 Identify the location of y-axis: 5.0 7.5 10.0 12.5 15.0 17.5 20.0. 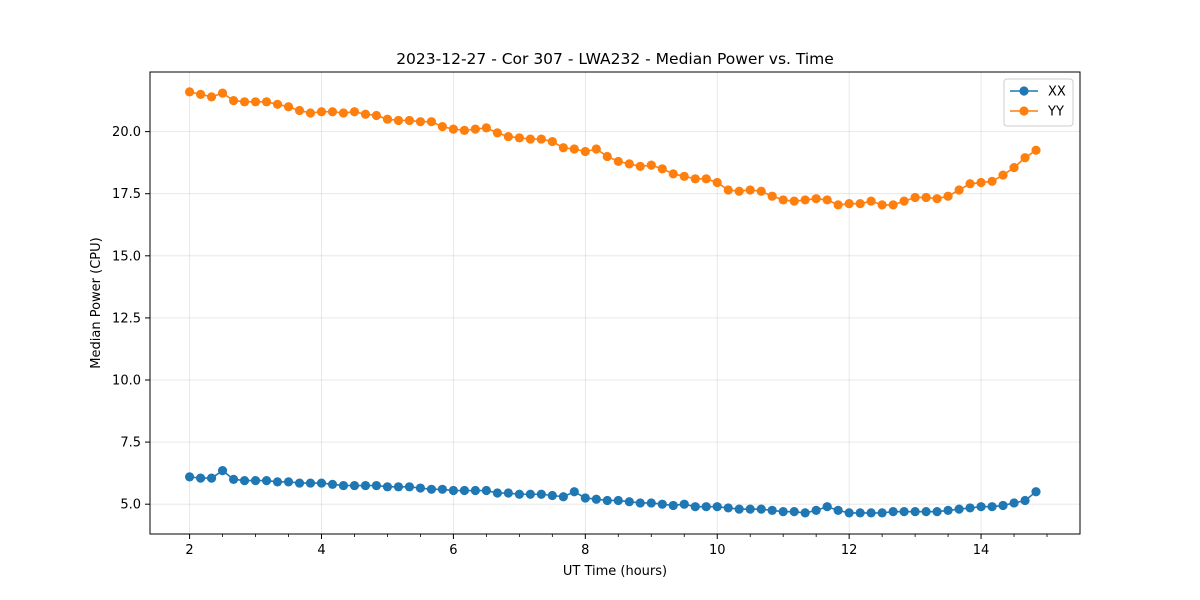
(131, 319).